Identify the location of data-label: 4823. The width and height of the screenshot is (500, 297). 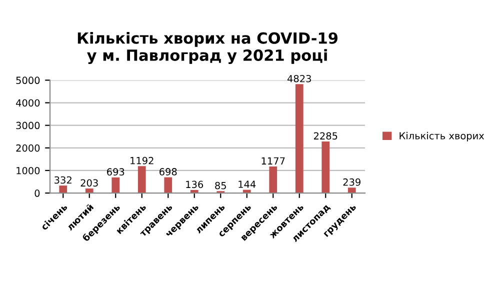
(299, 78).